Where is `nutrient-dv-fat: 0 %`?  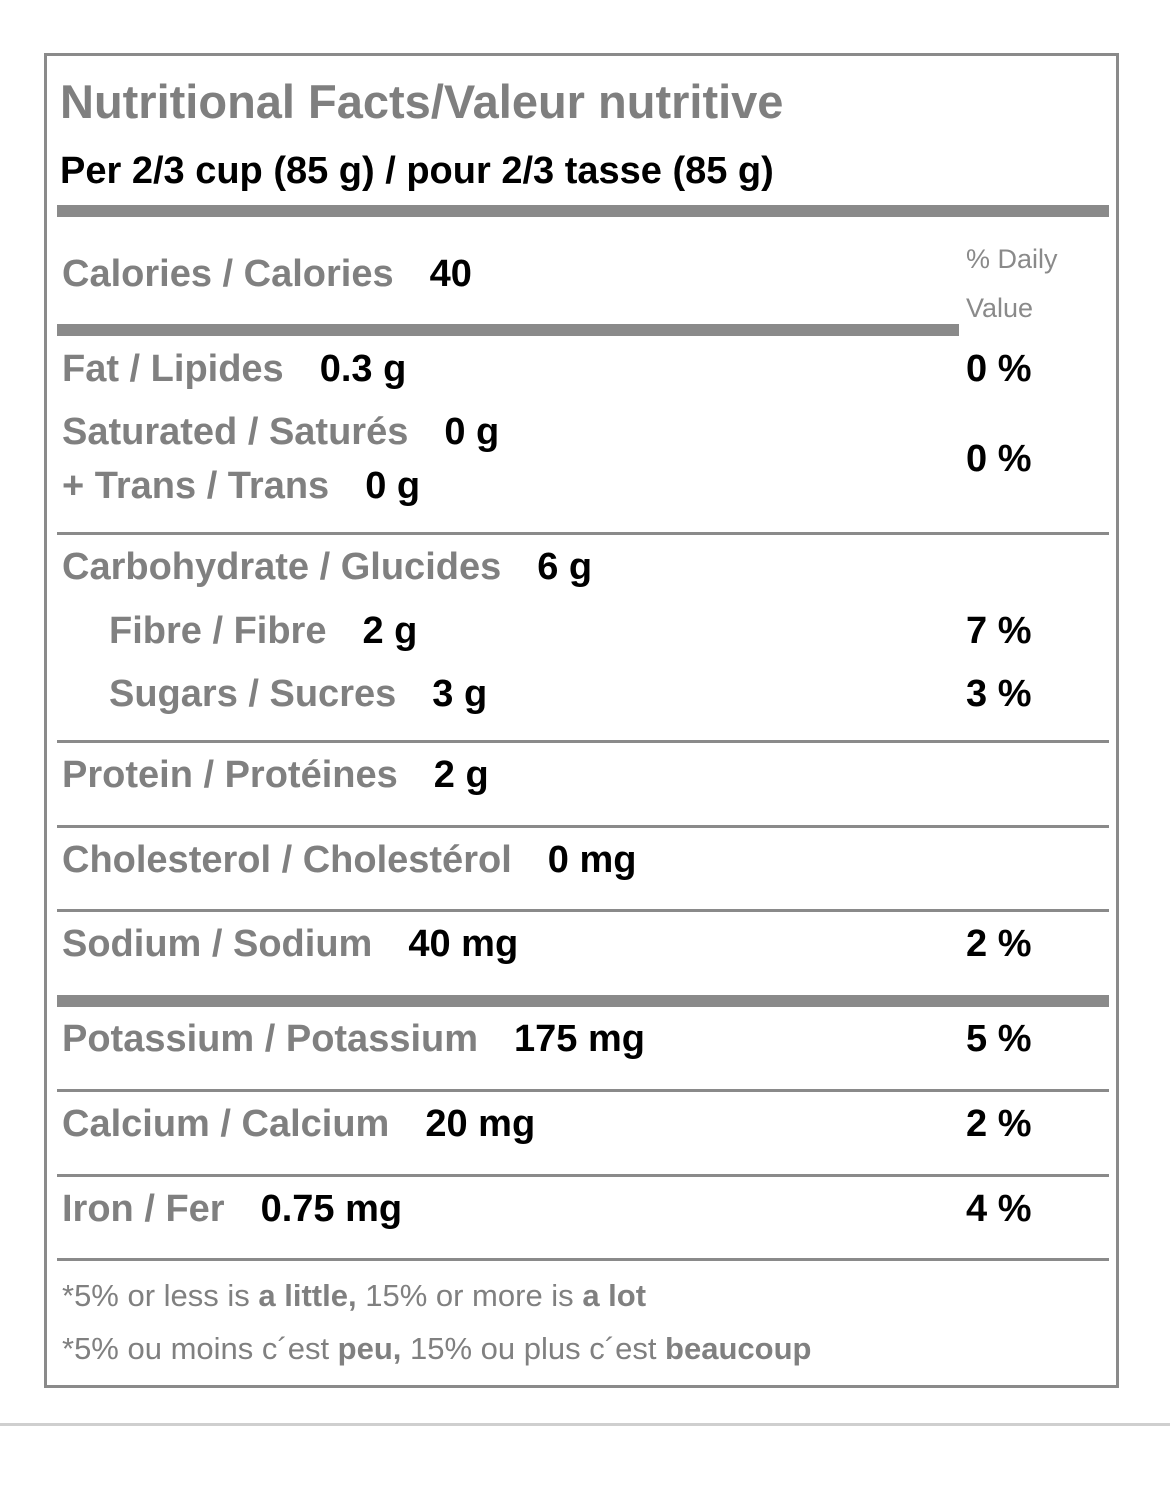 nutrient-dv-fat: 0 % is located at coordinates (999, 369).